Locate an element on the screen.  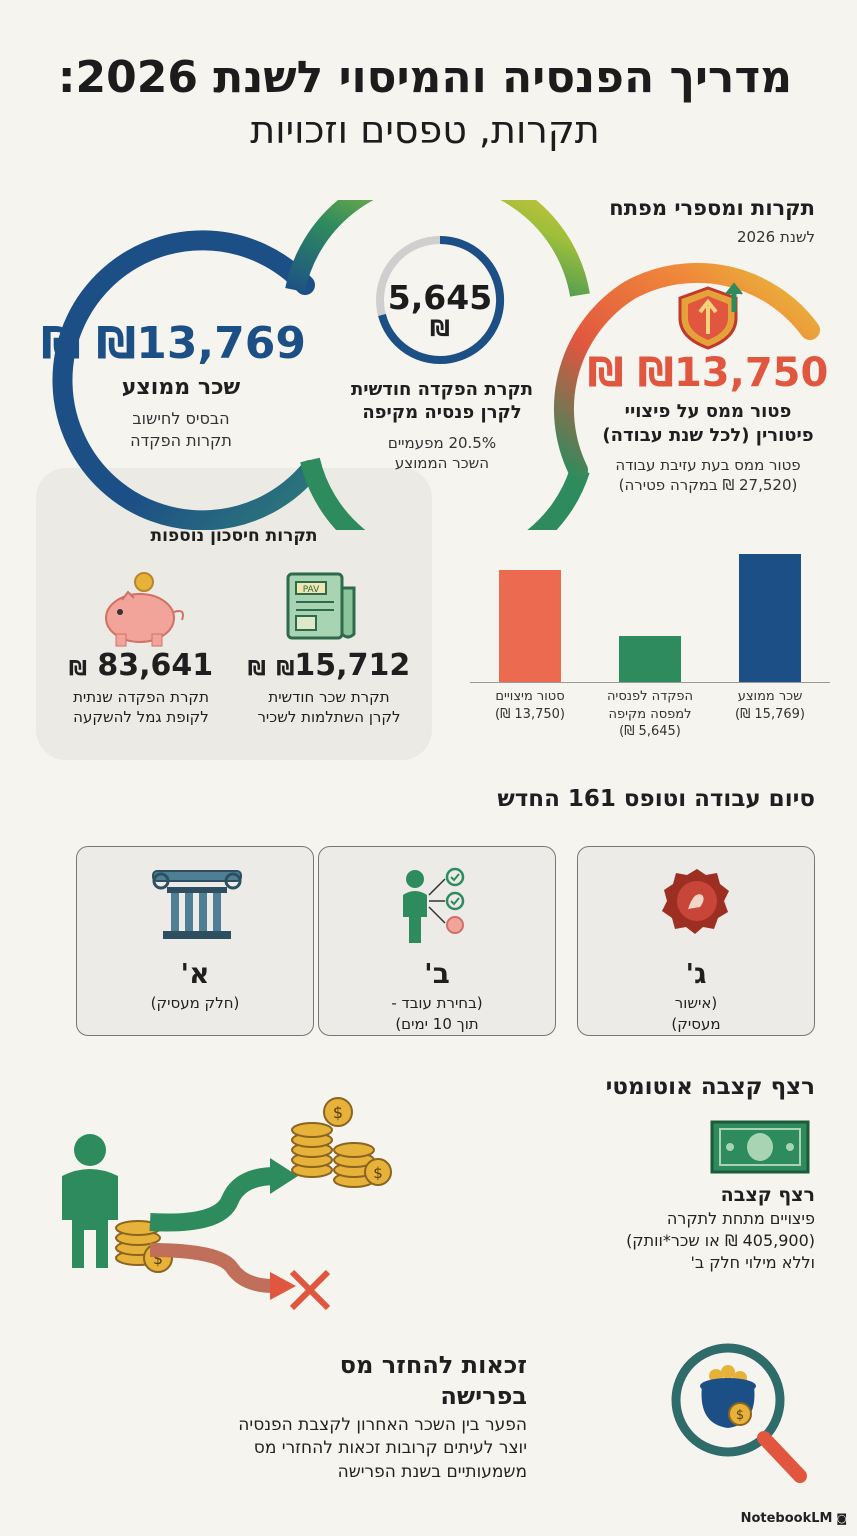
severance-label-2: פיטורין (לכל שנת עבודה) is located at coordinates (708, 436).